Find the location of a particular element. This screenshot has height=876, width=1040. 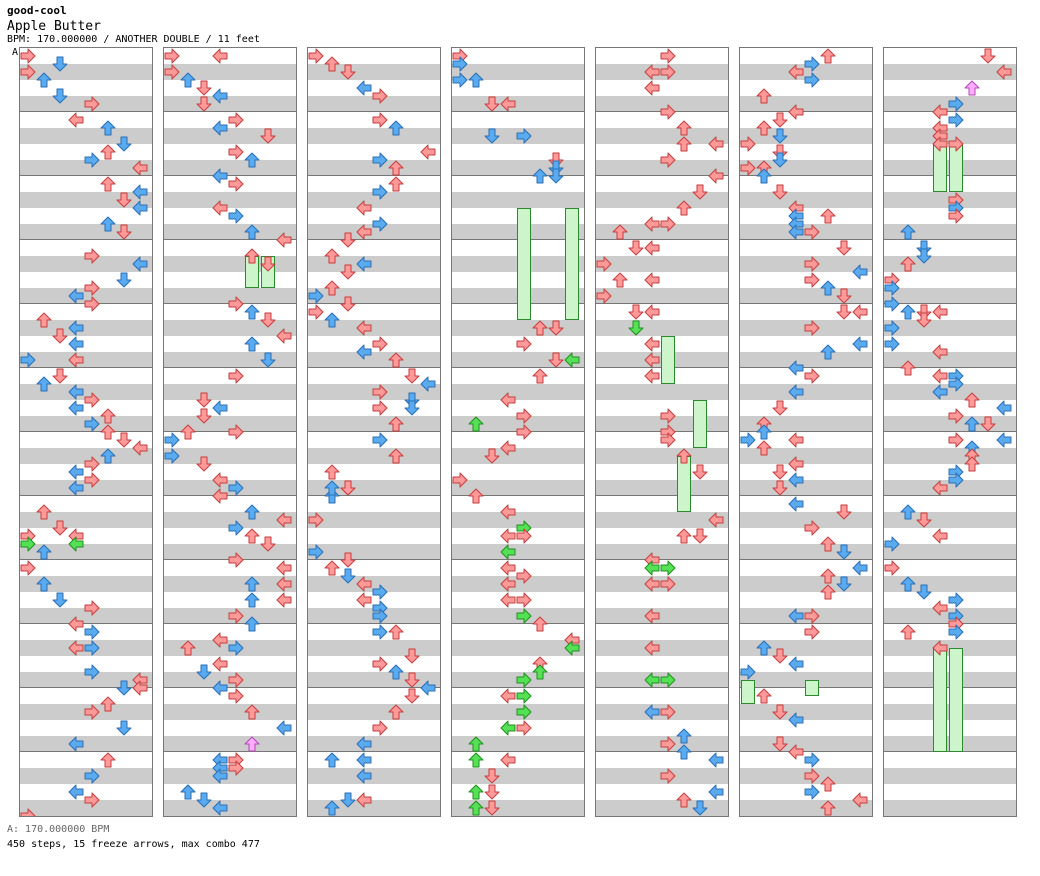

freeze-arrow-left is located at coordinates (524, 264).